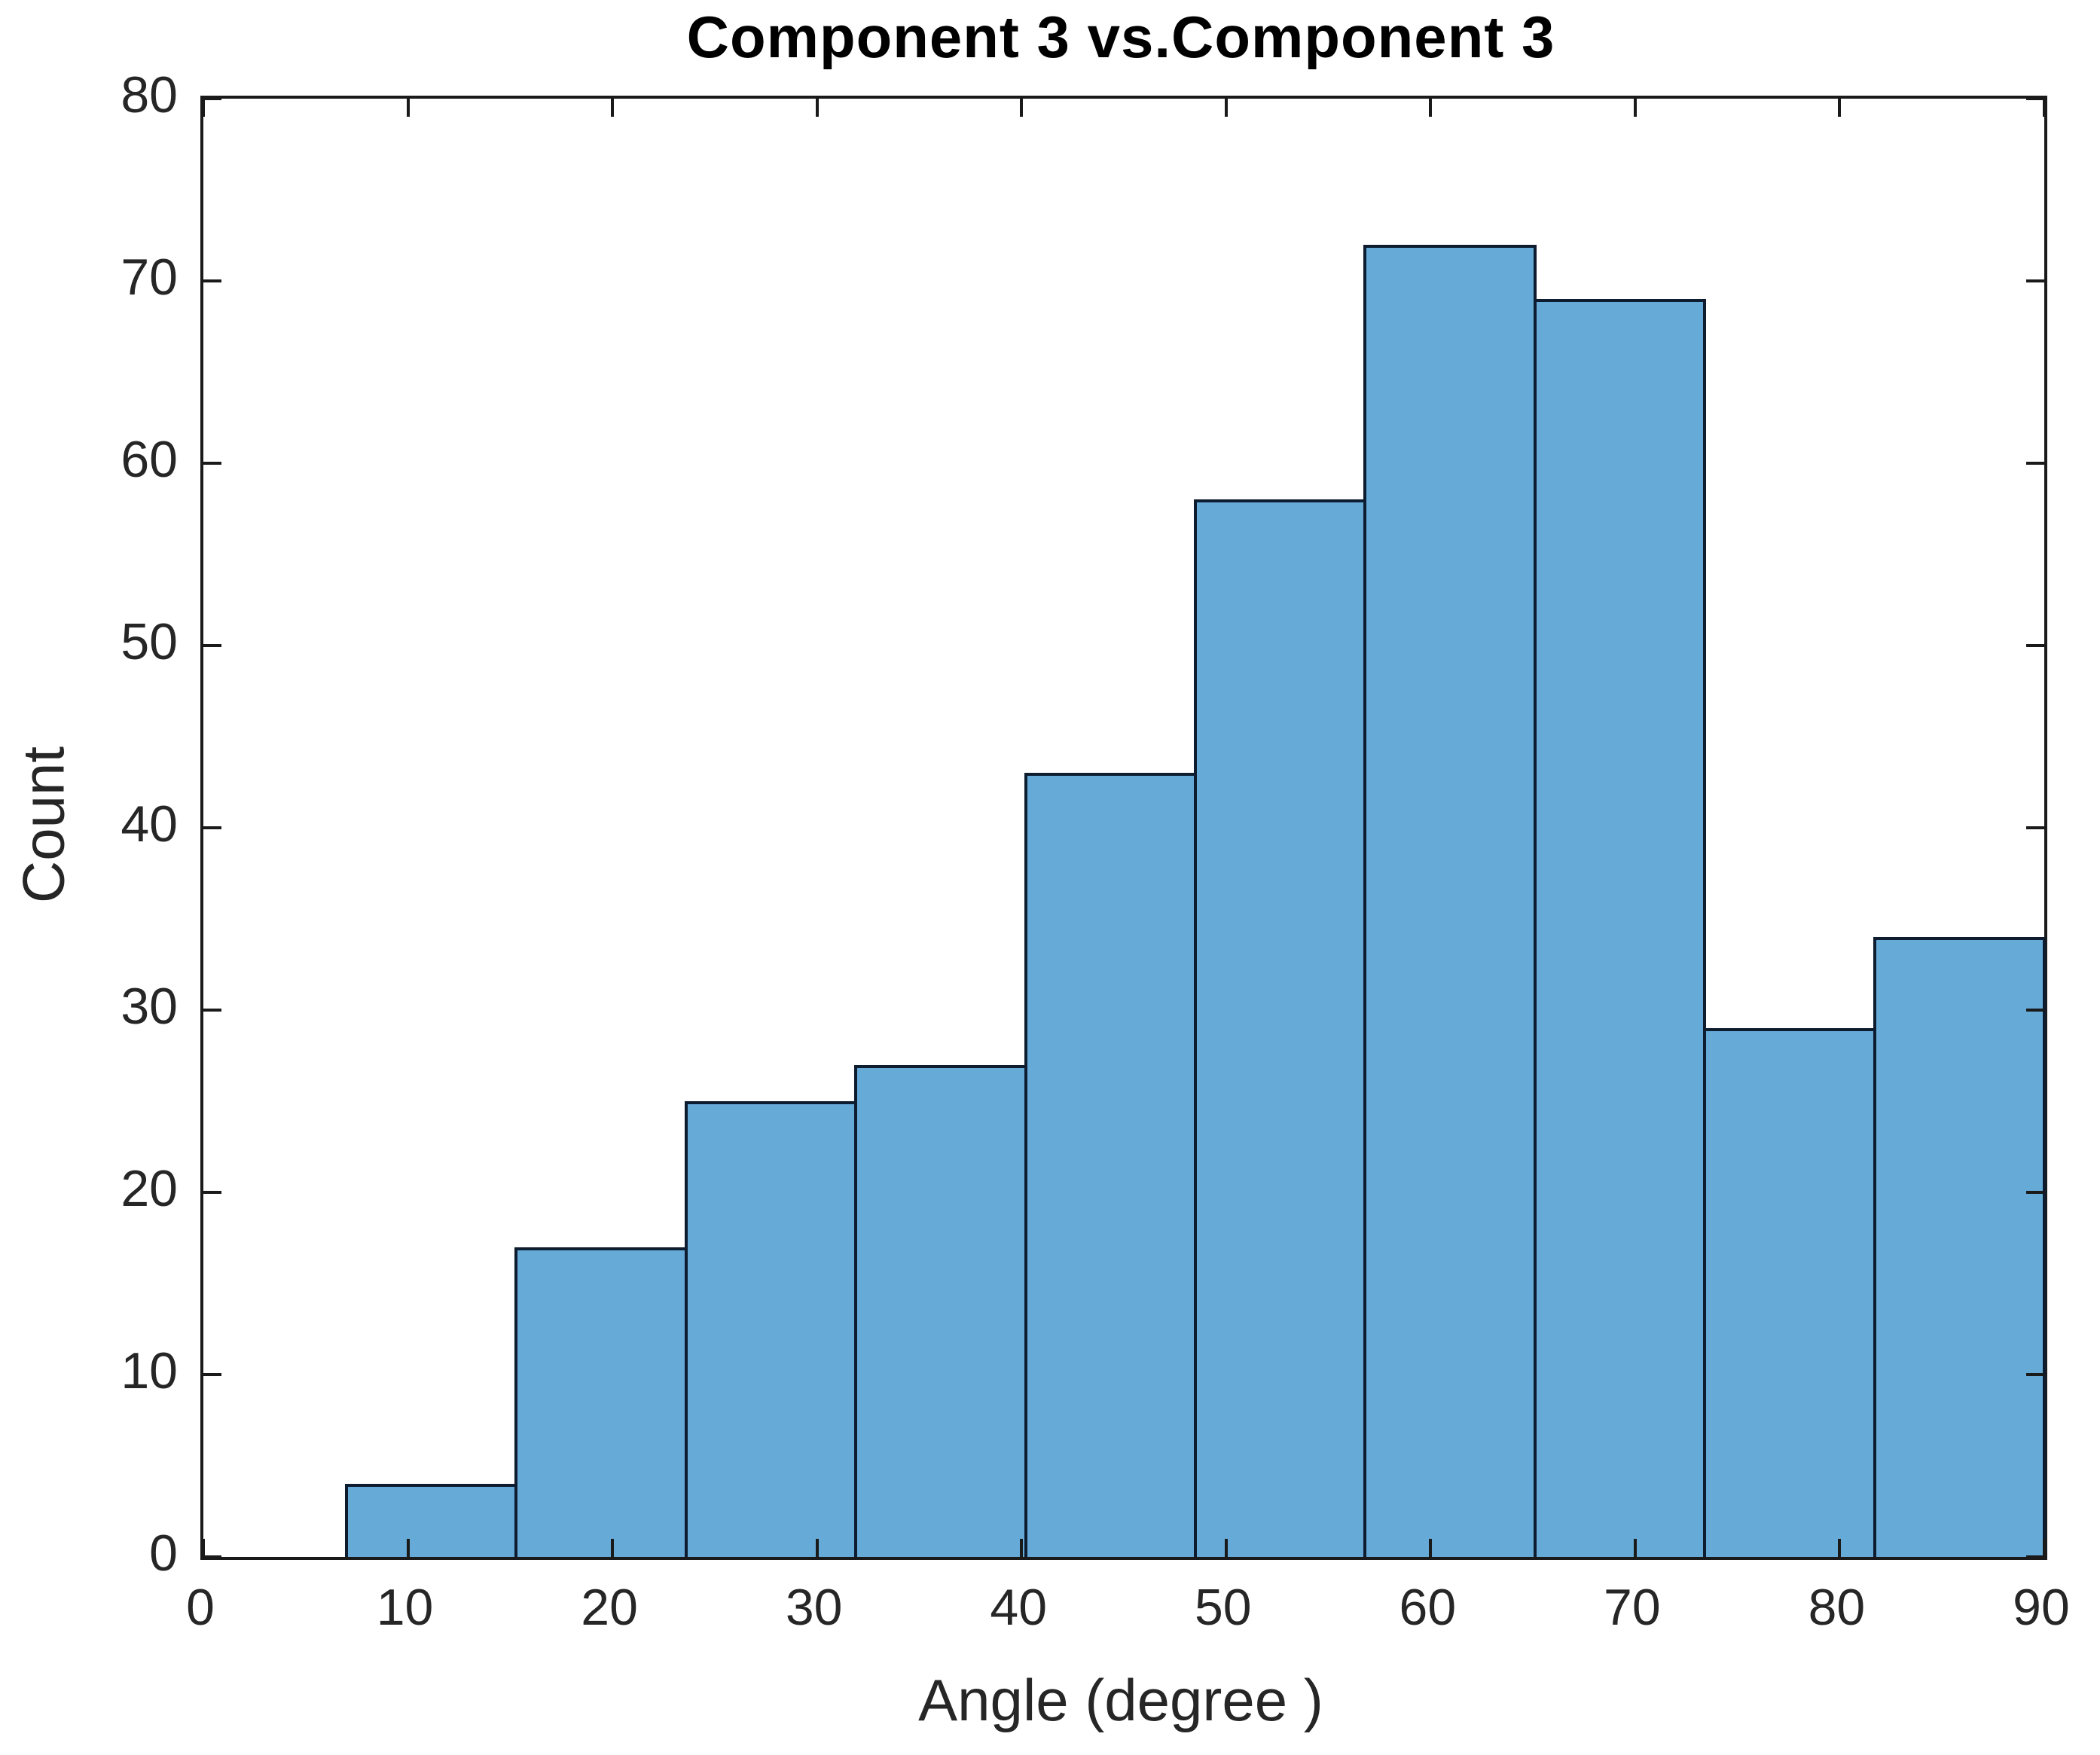 This screenshot has width=2100, height=1755. Describe the element at coordinates (2041, 1608) in the screenshot. I see `x-tick-label: 90` at that location.